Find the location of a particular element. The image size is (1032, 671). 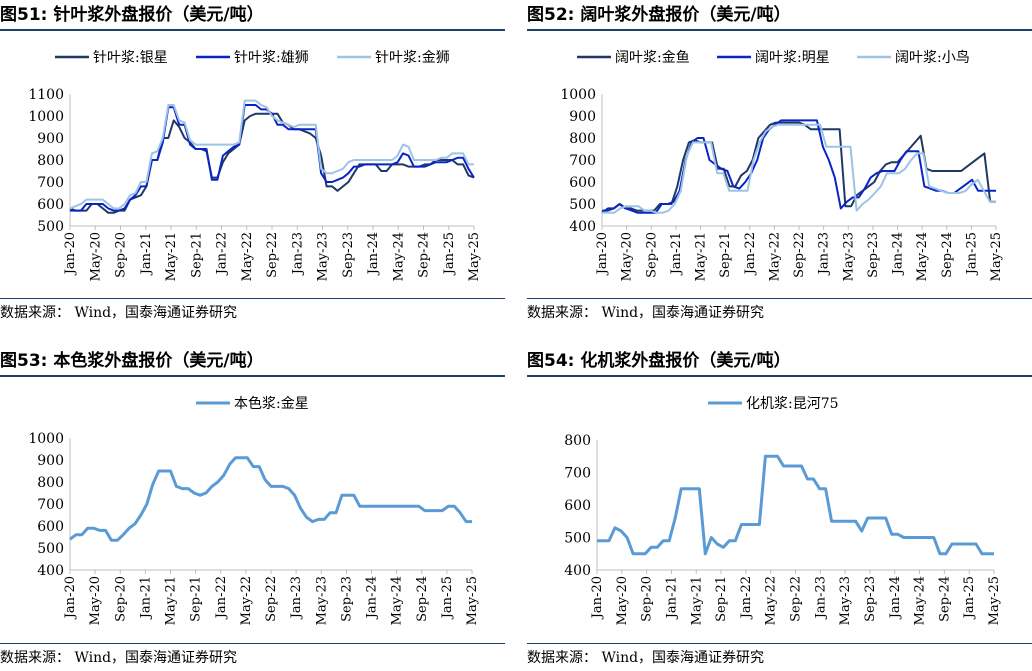

legend-label: 阔叶浆:小鸟 is located at coordinates (932, 58).